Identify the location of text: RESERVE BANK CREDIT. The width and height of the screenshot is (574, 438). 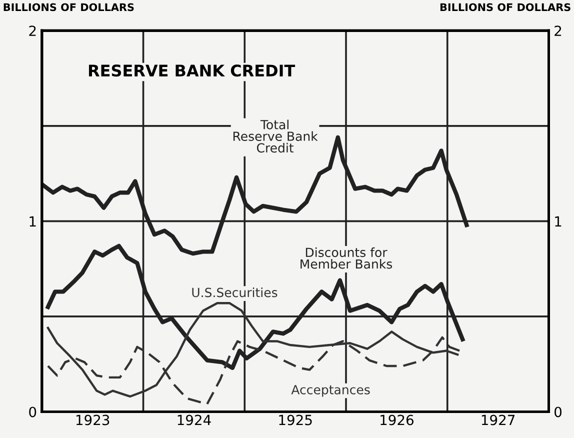
(192, 70).